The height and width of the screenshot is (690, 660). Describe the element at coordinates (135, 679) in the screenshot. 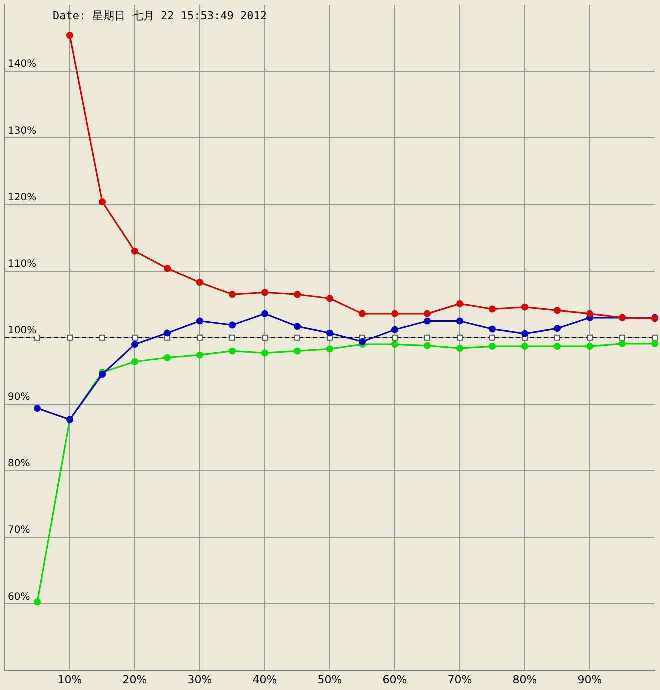

I see `x-tick-label: 20%` at that location.